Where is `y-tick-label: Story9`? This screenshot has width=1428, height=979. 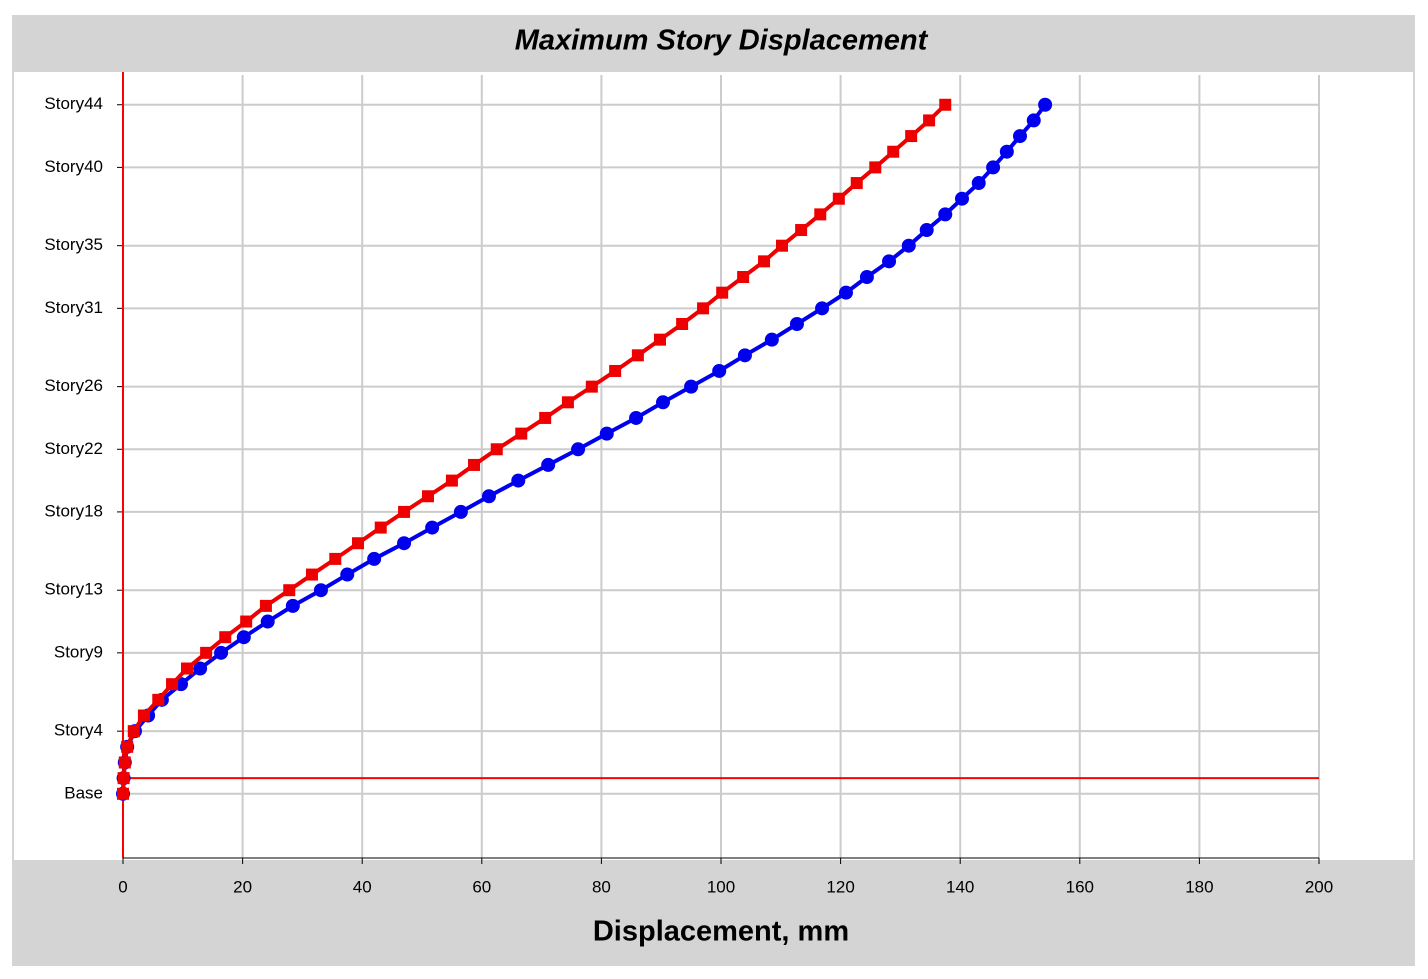 y-tick-label: Story9 is located at coordinates (78, 651).